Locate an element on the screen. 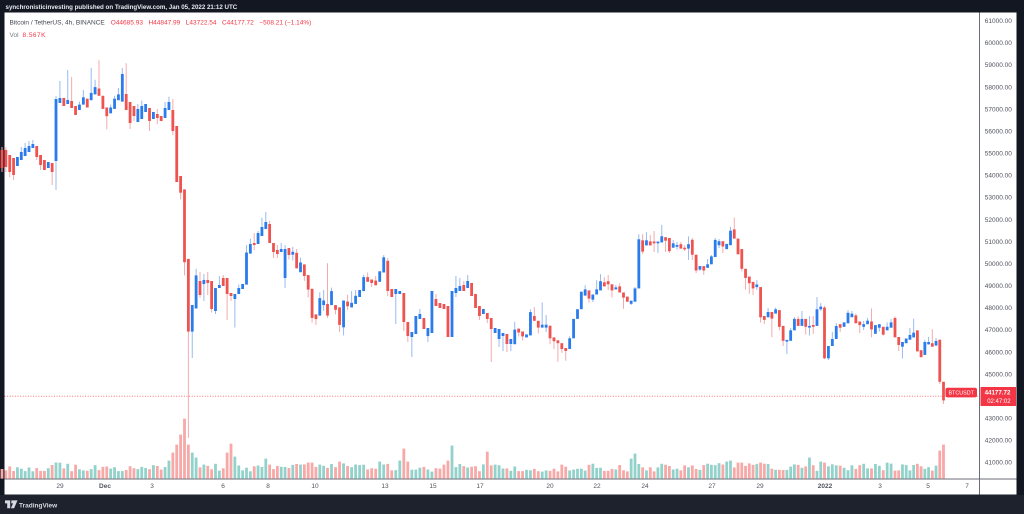 This screenshot has height=514, width=1024. svg-text: 54000.00 is located at coordinates (998, 176).